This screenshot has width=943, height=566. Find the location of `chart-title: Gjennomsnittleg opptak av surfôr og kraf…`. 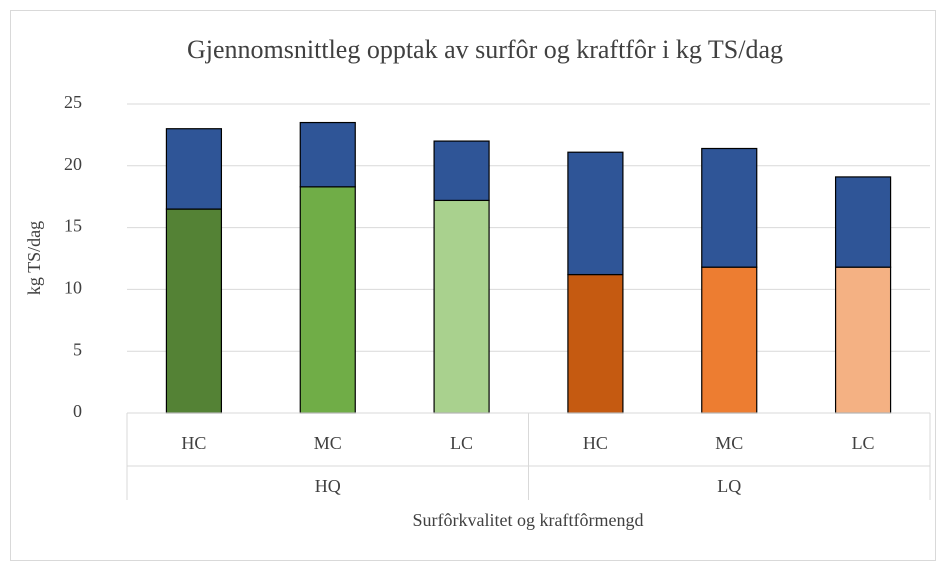

chart-title: Gjennomsnittleg opptak av surfôr og kraf… is located at coordinates (485, 49).